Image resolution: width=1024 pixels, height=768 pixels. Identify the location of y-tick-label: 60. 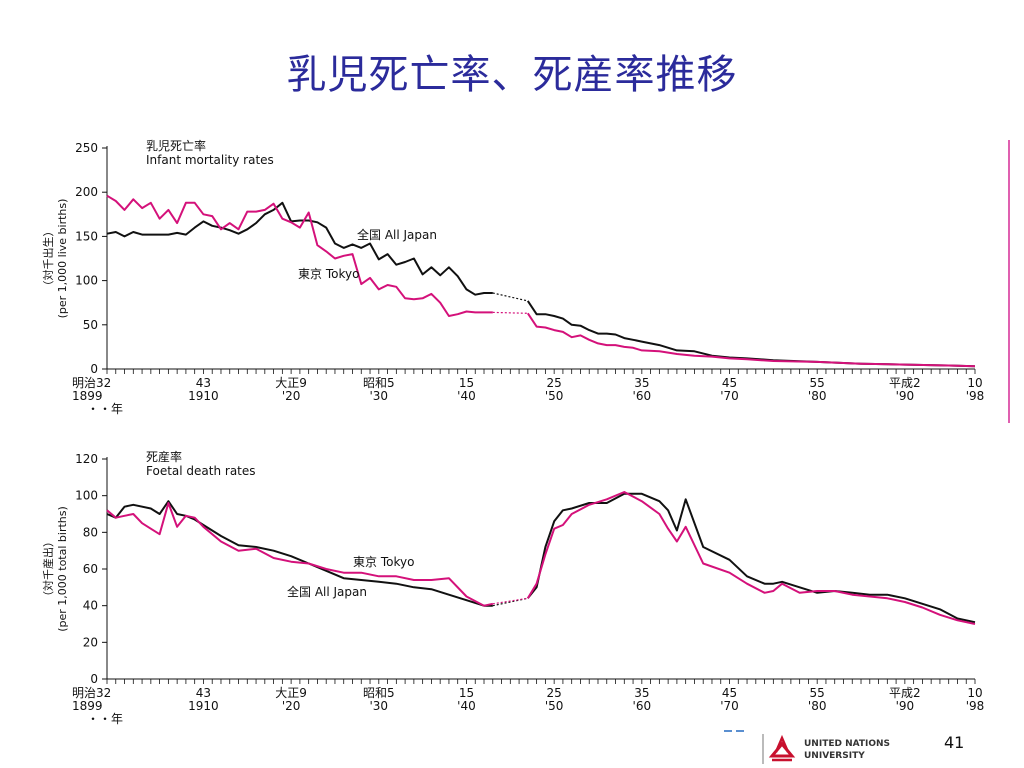
(90, 569).